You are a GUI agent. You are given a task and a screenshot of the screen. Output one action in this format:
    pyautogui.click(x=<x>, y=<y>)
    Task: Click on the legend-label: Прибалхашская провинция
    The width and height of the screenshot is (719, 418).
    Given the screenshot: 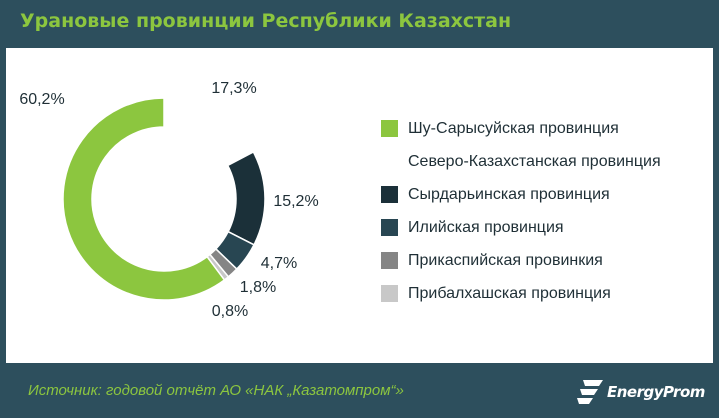 What is the action you would take?
    pyautogui.click(x=509, y=293)
    